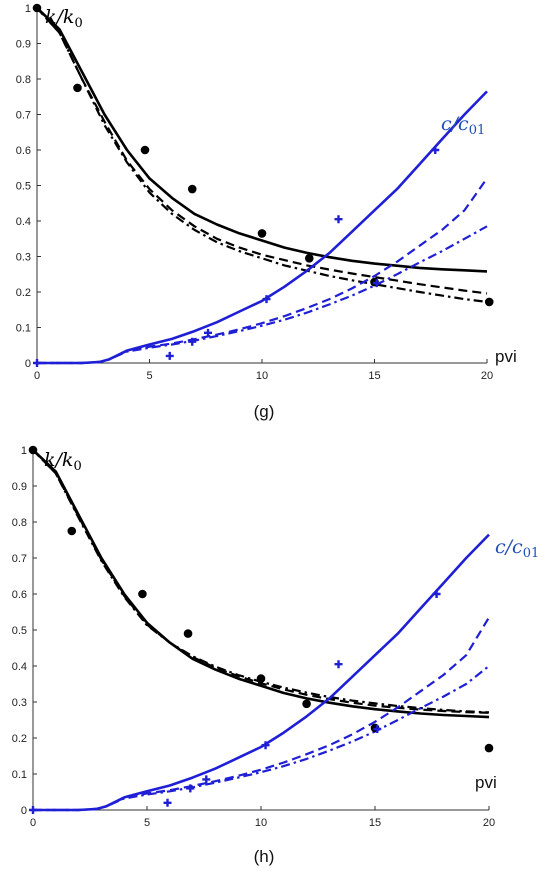 This screenshot has height=880, width=550. Describe the element at coordinates (264, 856) in the screenshot. I see `panel-caption: (h)` at that location.